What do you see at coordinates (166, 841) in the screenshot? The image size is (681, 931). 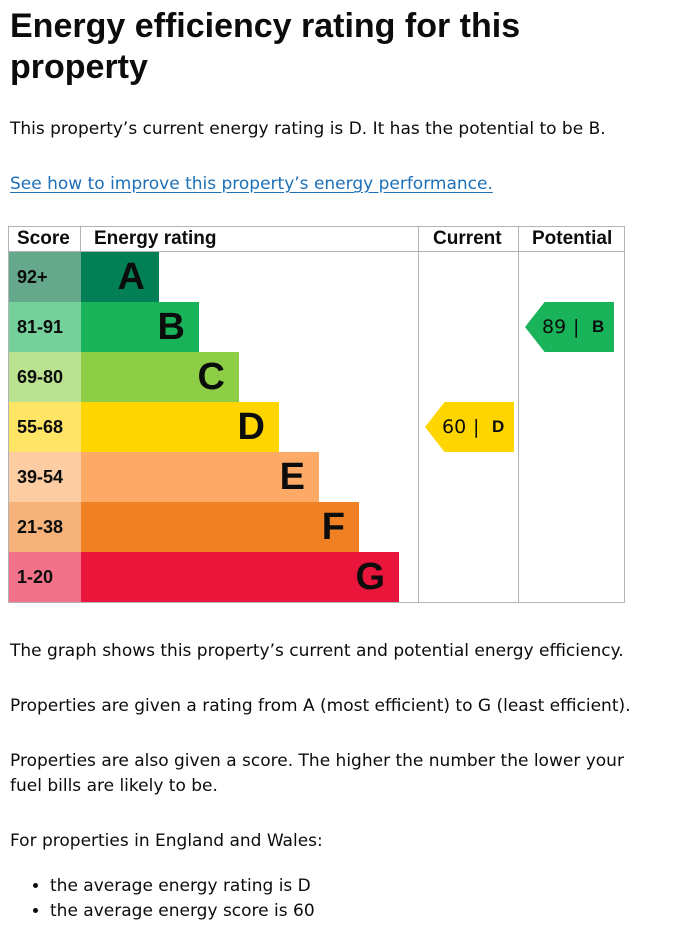 I see `england-wales-intro: For properties in England and Wales:` at bounding box center [166, 841].